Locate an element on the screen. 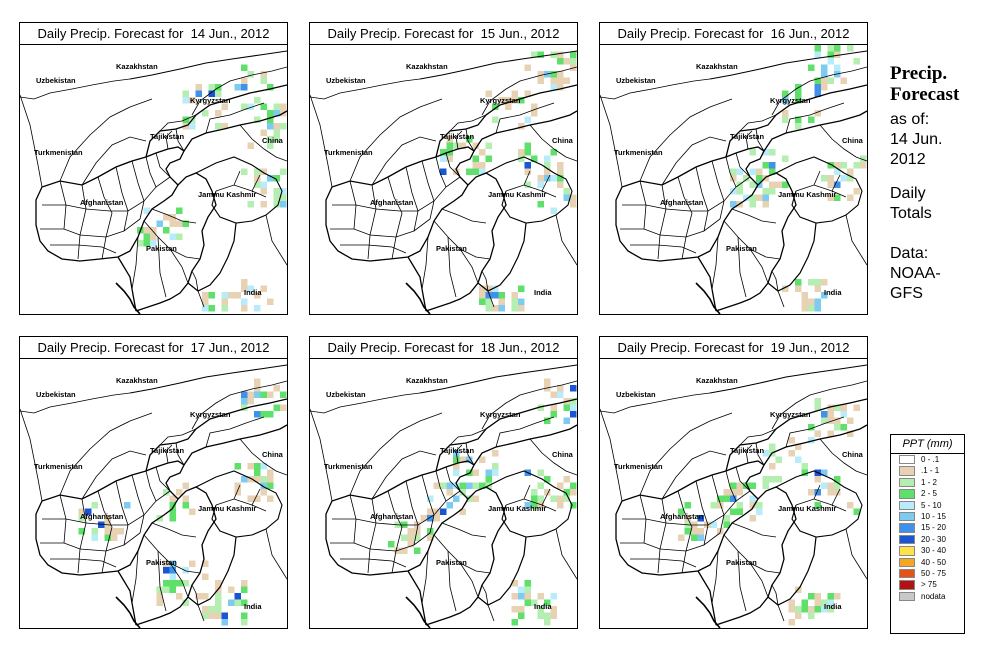  legend-item: > 75 is located at coordinates (927, 584).